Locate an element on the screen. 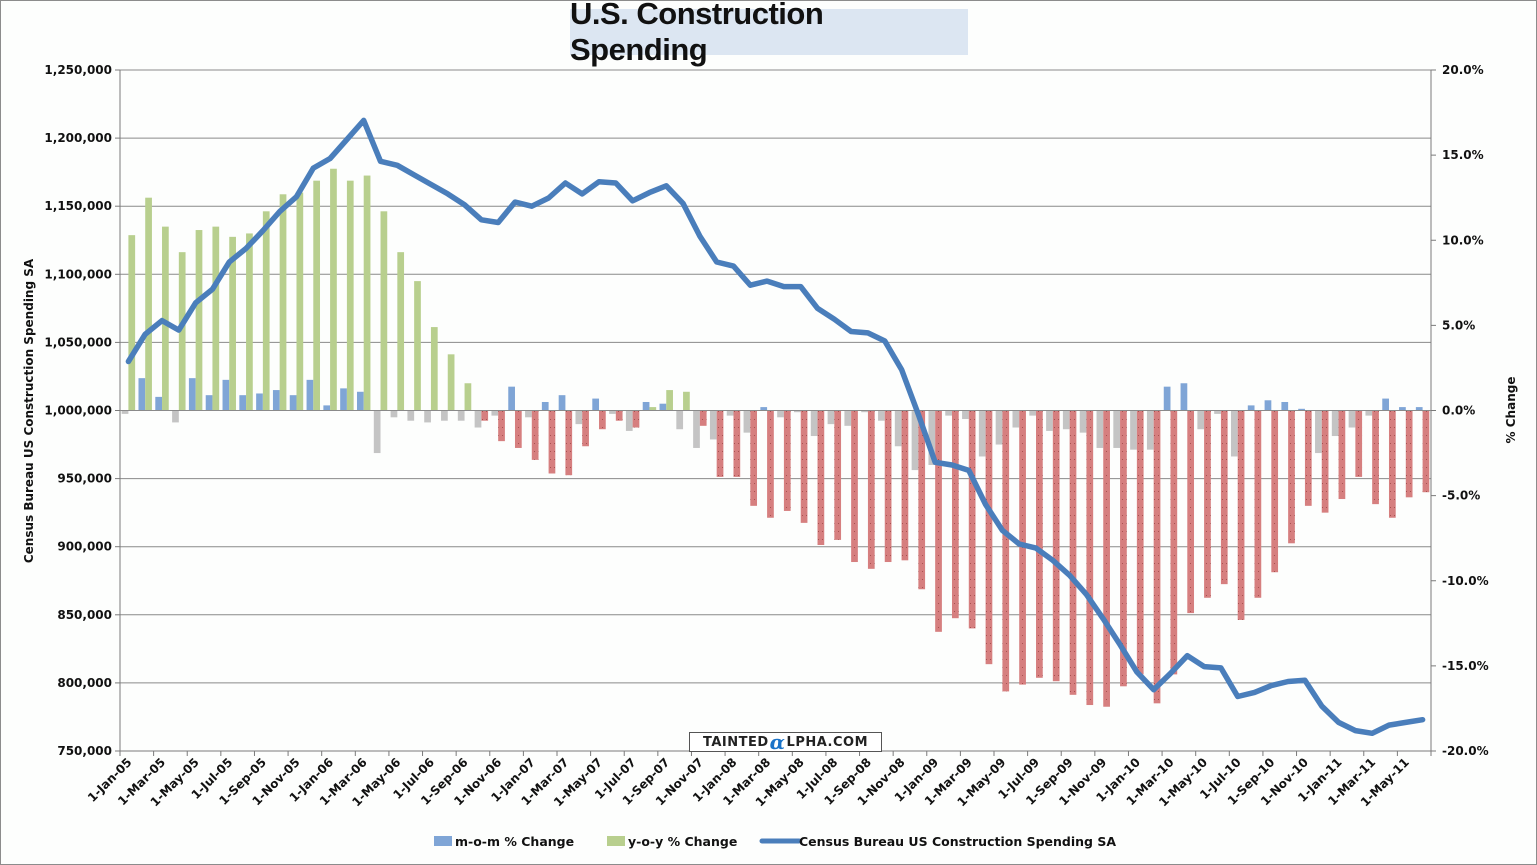  legend-label-mom: m-o-m % Change is located at coordinates (514, 841).